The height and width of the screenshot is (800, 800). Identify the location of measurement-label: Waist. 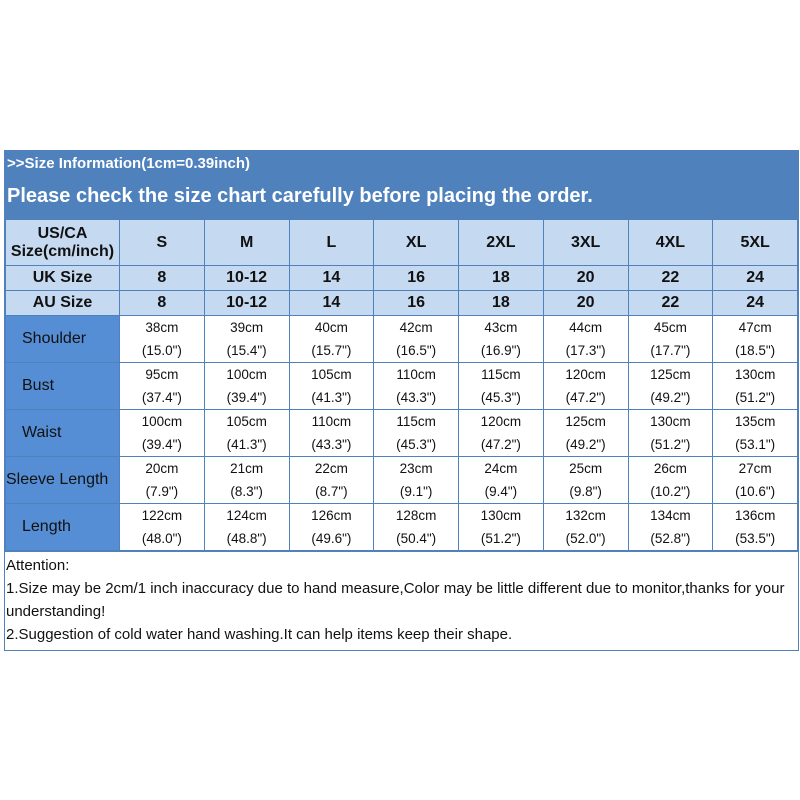
(62, 433).